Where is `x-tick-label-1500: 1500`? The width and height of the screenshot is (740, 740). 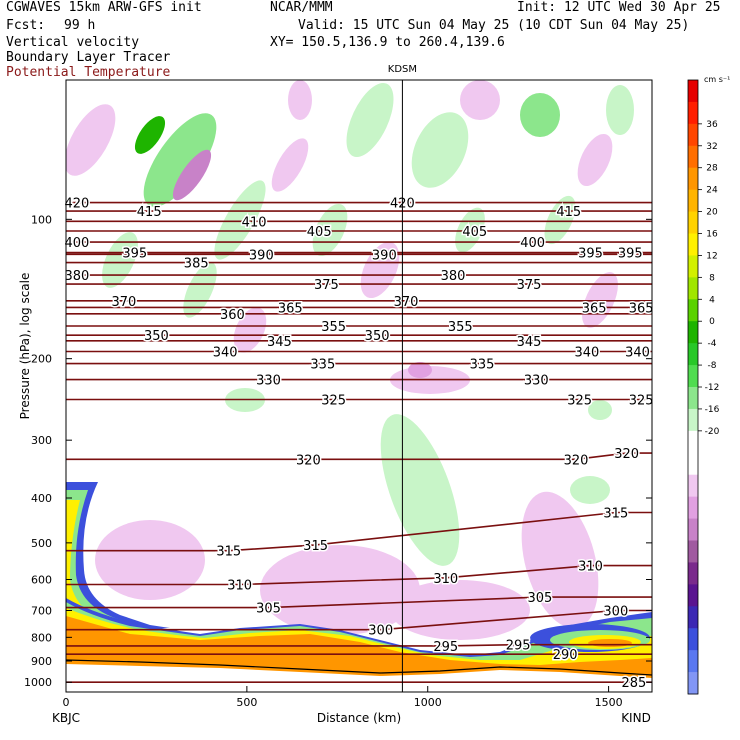
x-tick-label-1500: 1500 is located at coordinates (609, 702).